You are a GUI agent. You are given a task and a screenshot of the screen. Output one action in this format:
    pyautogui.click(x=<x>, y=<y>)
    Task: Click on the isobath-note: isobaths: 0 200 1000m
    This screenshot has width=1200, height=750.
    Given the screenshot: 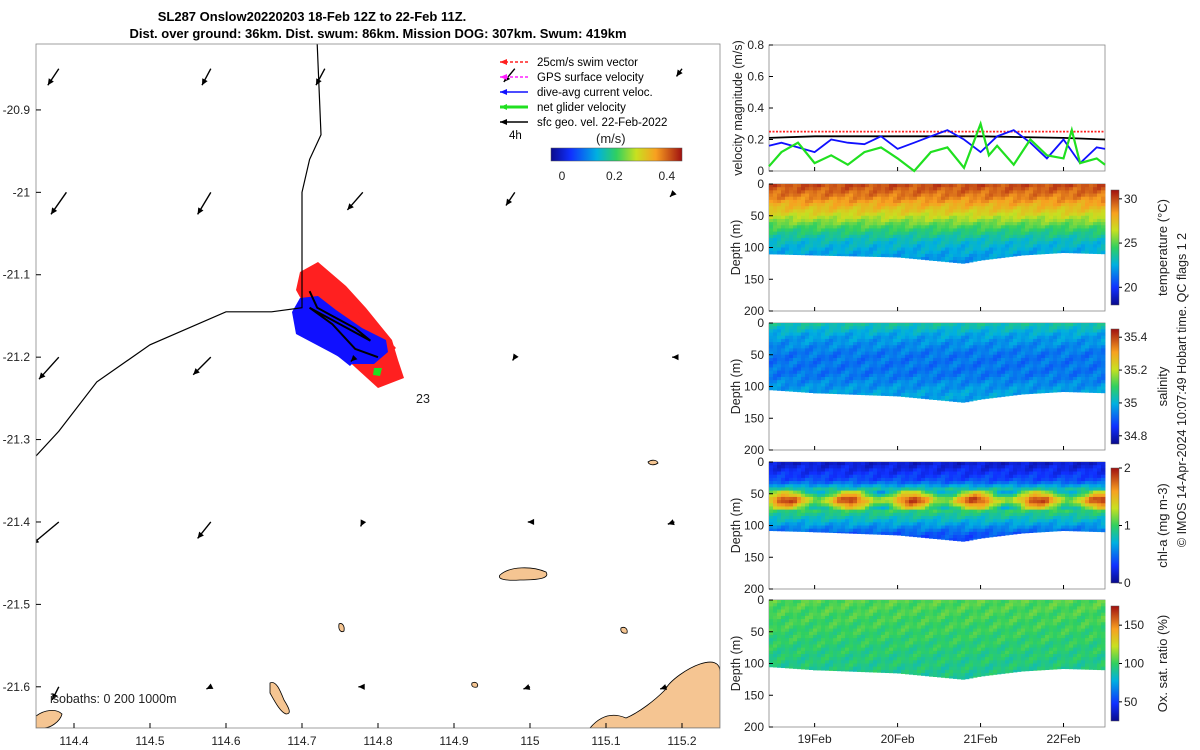 What is the action you would take?
    pyautogui.click(x=113, y=699)
    